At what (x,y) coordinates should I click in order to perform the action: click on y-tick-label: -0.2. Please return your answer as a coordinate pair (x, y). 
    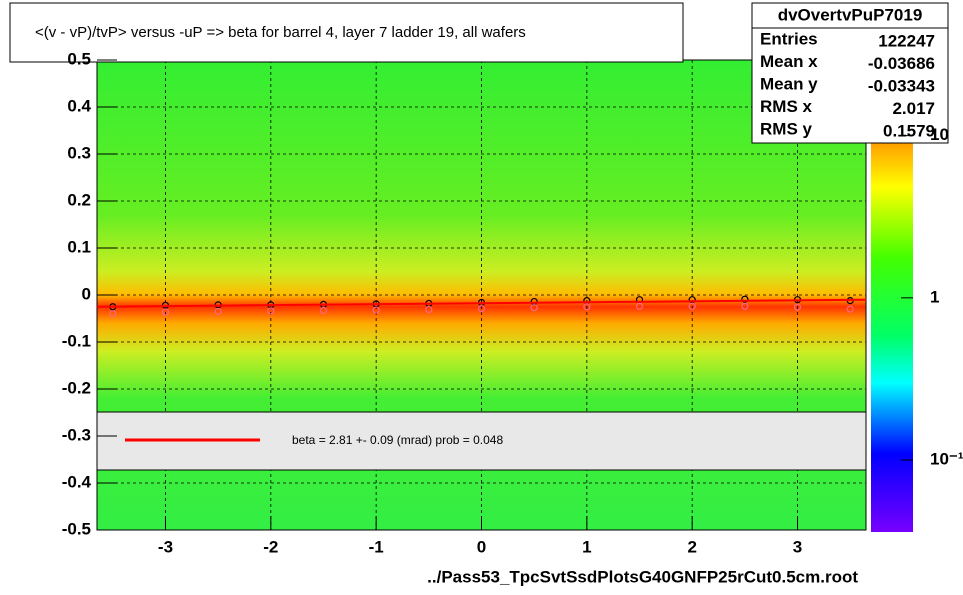
    Looking at the image, I should click on (76, 387).